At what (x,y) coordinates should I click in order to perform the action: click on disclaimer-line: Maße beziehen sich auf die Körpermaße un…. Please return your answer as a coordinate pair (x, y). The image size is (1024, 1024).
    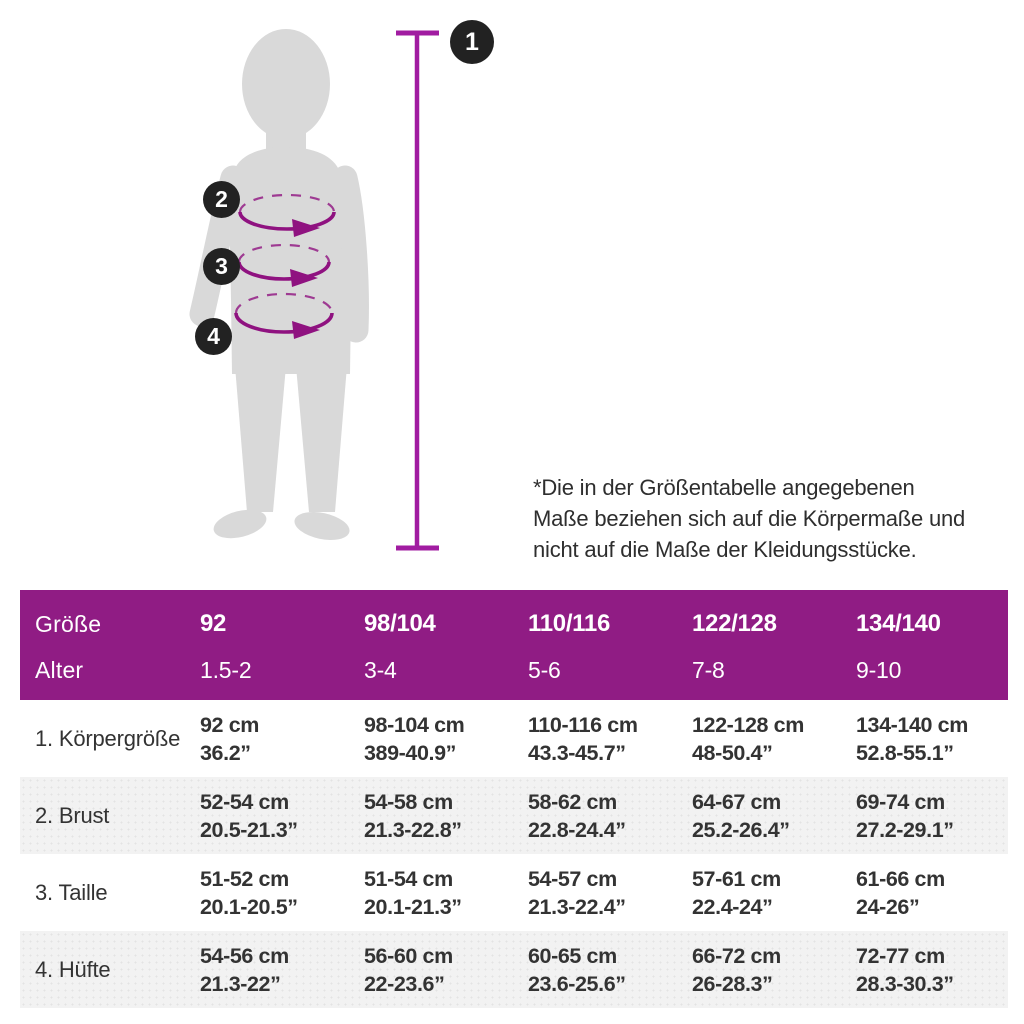
    Looking at the image, I should click on (749, 518).